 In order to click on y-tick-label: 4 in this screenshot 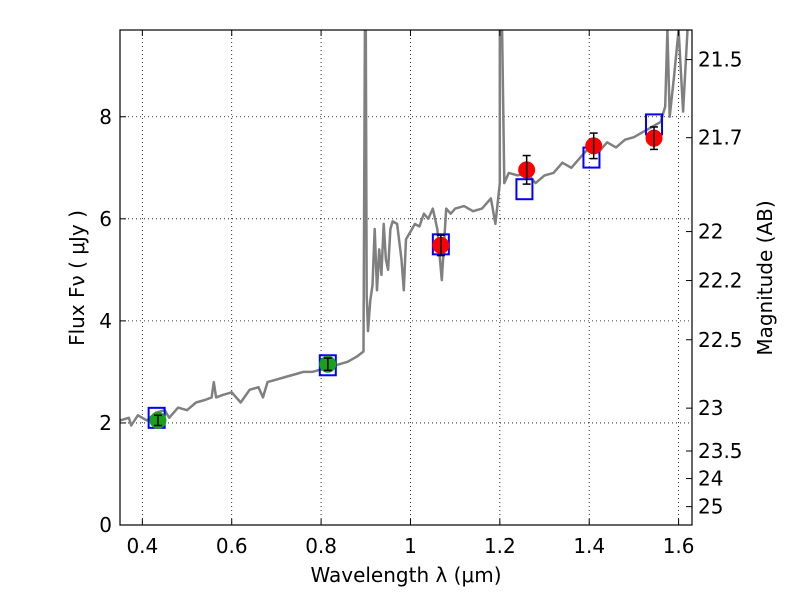, I will do `click(105, 321)`.